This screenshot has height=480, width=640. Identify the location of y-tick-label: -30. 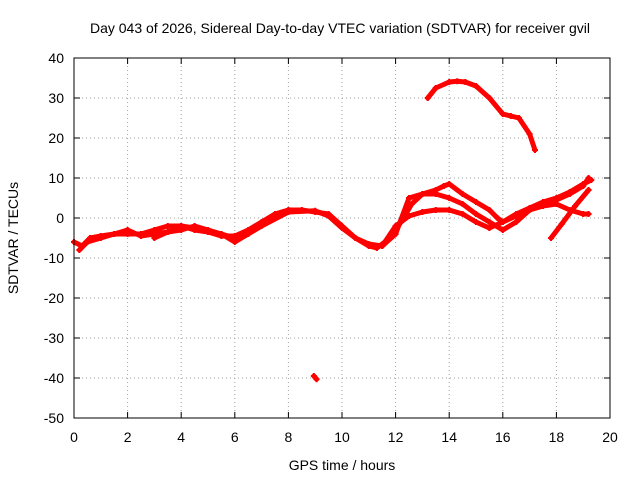
(54, 338).